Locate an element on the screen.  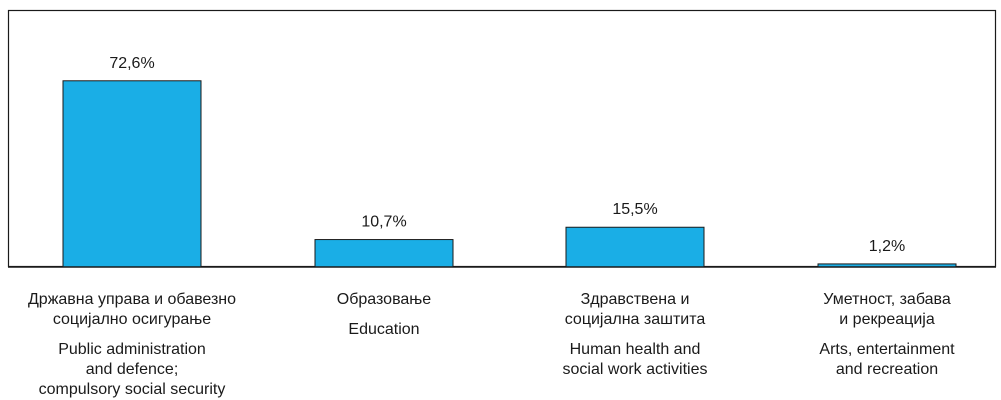
value-label-0: 72,6% is located at coordinates (131, 63).